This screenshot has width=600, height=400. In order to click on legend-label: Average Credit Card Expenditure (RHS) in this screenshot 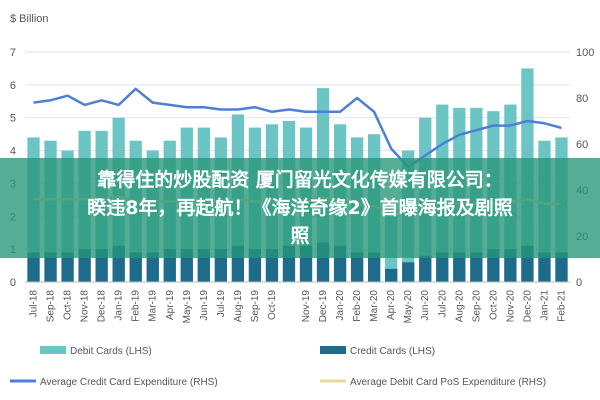, I will do `click(129, 382)`.